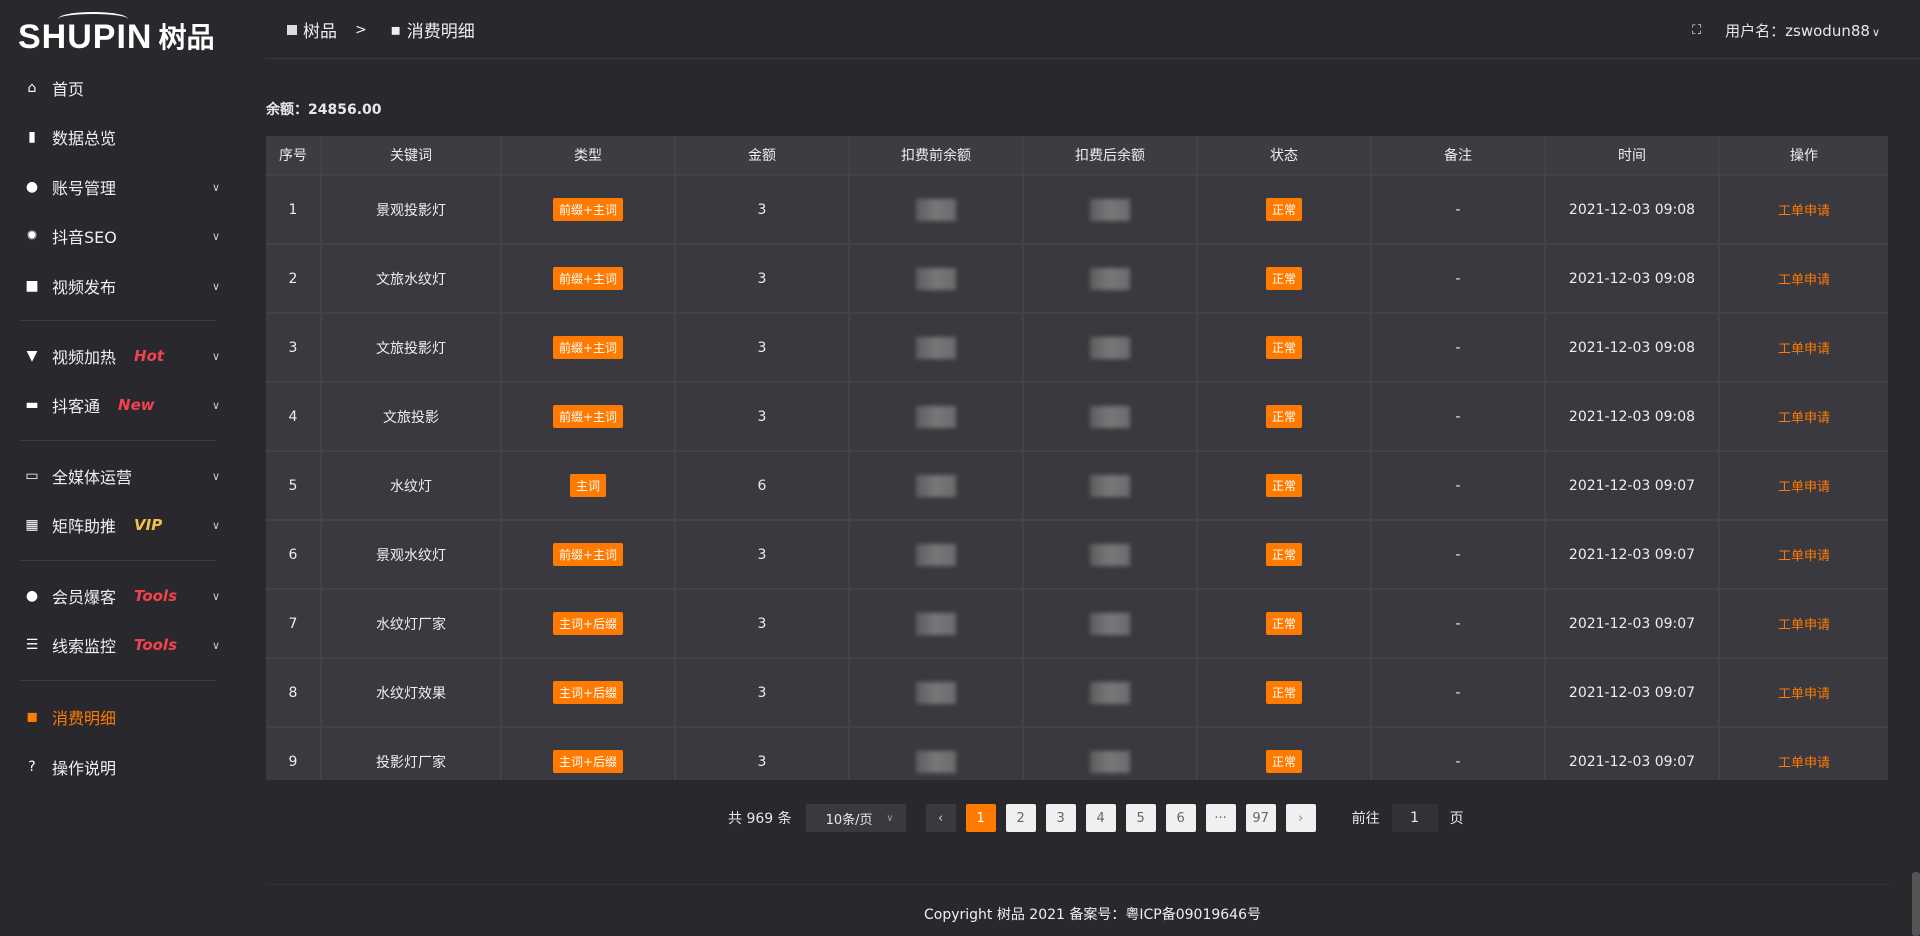 The image size is (1920, 936). What do you see at coordinates (1078, 884) in the screenshot?
I see `footer-divider` at bounding box center [1078, 884].